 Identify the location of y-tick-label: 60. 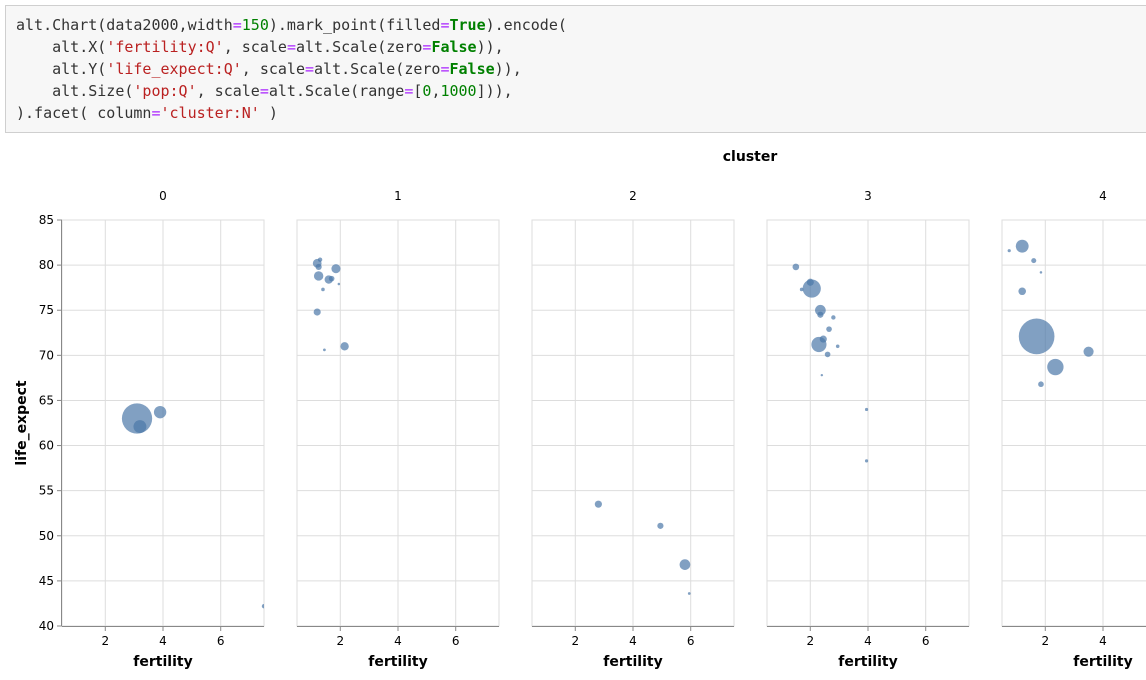
(46, 446).